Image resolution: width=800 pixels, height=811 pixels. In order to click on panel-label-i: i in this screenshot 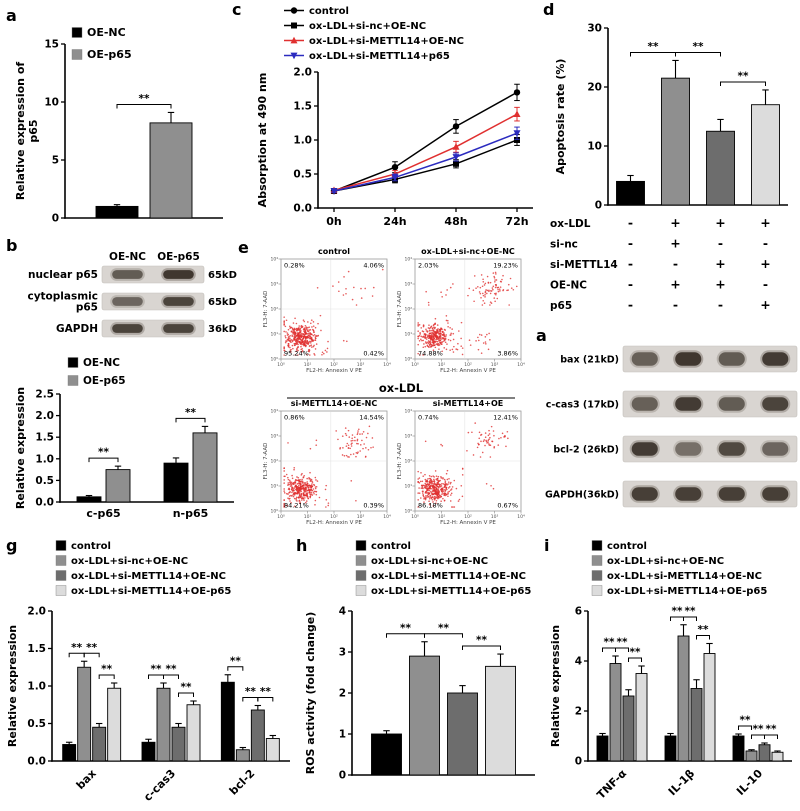, I will do `click(547, 545)`.